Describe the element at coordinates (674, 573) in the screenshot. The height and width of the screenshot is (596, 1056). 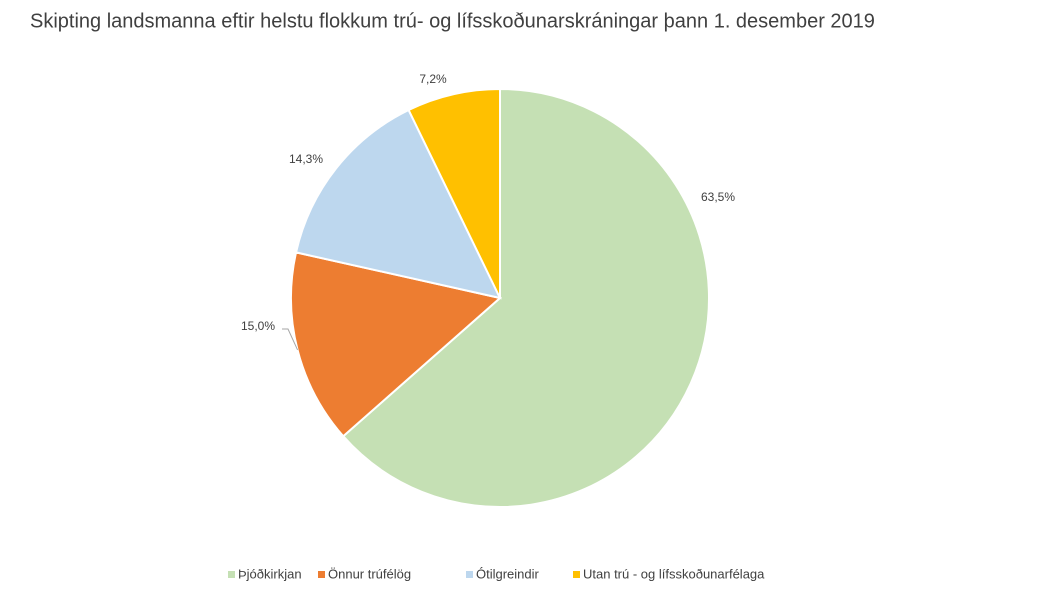
I see `legend-label: Utan trú - og lífsskoðunarfélaga` at that location.